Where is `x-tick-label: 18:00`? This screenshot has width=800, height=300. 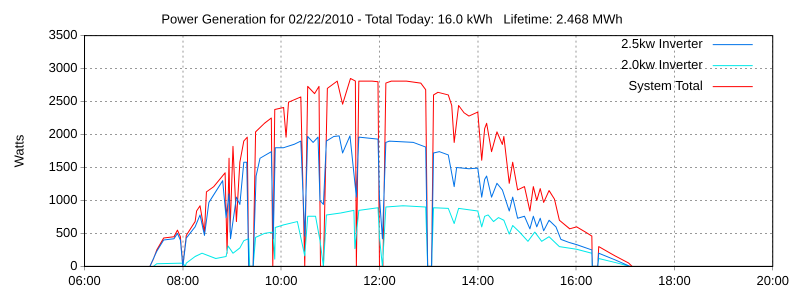 x-tick-label: 18:00 is located at coordinates (674, 280).